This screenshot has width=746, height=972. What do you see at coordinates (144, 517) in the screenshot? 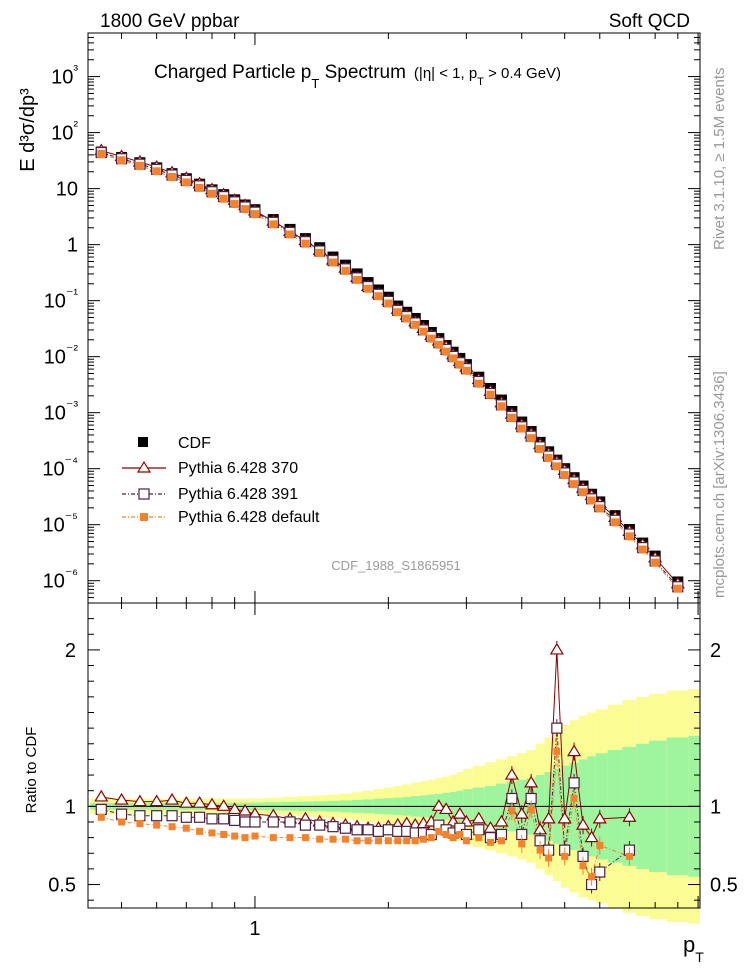
I see `legend-marker-default` at bounding box center [144, 517].